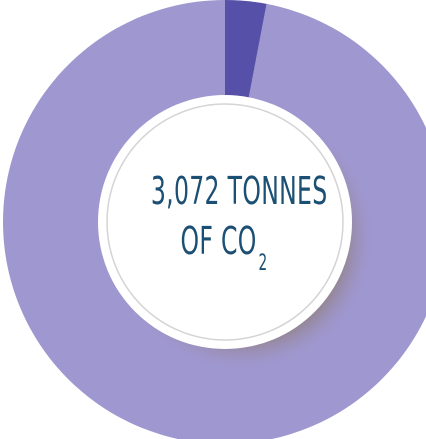 This screenshot has width=426, height=439. What do you see at coordinates (263, 263) in the screenshot?
I see `center-label-subscript: 2` at bounding box center [263, 263].